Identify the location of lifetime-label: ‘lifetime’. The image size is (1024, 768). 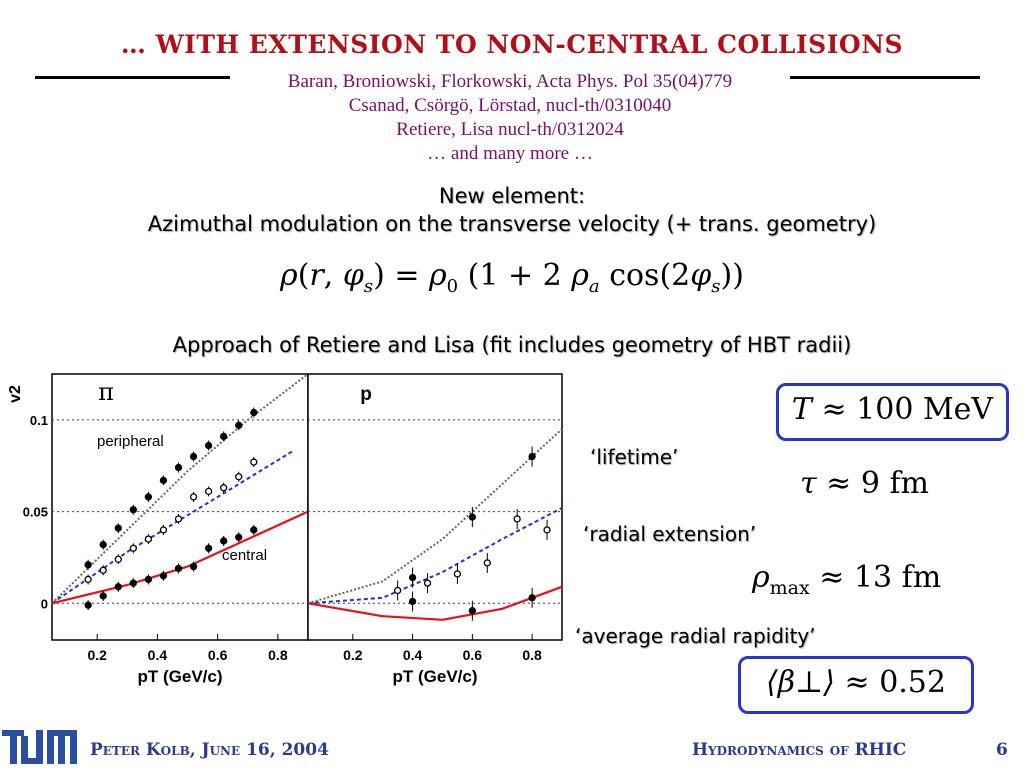
(634, 457).